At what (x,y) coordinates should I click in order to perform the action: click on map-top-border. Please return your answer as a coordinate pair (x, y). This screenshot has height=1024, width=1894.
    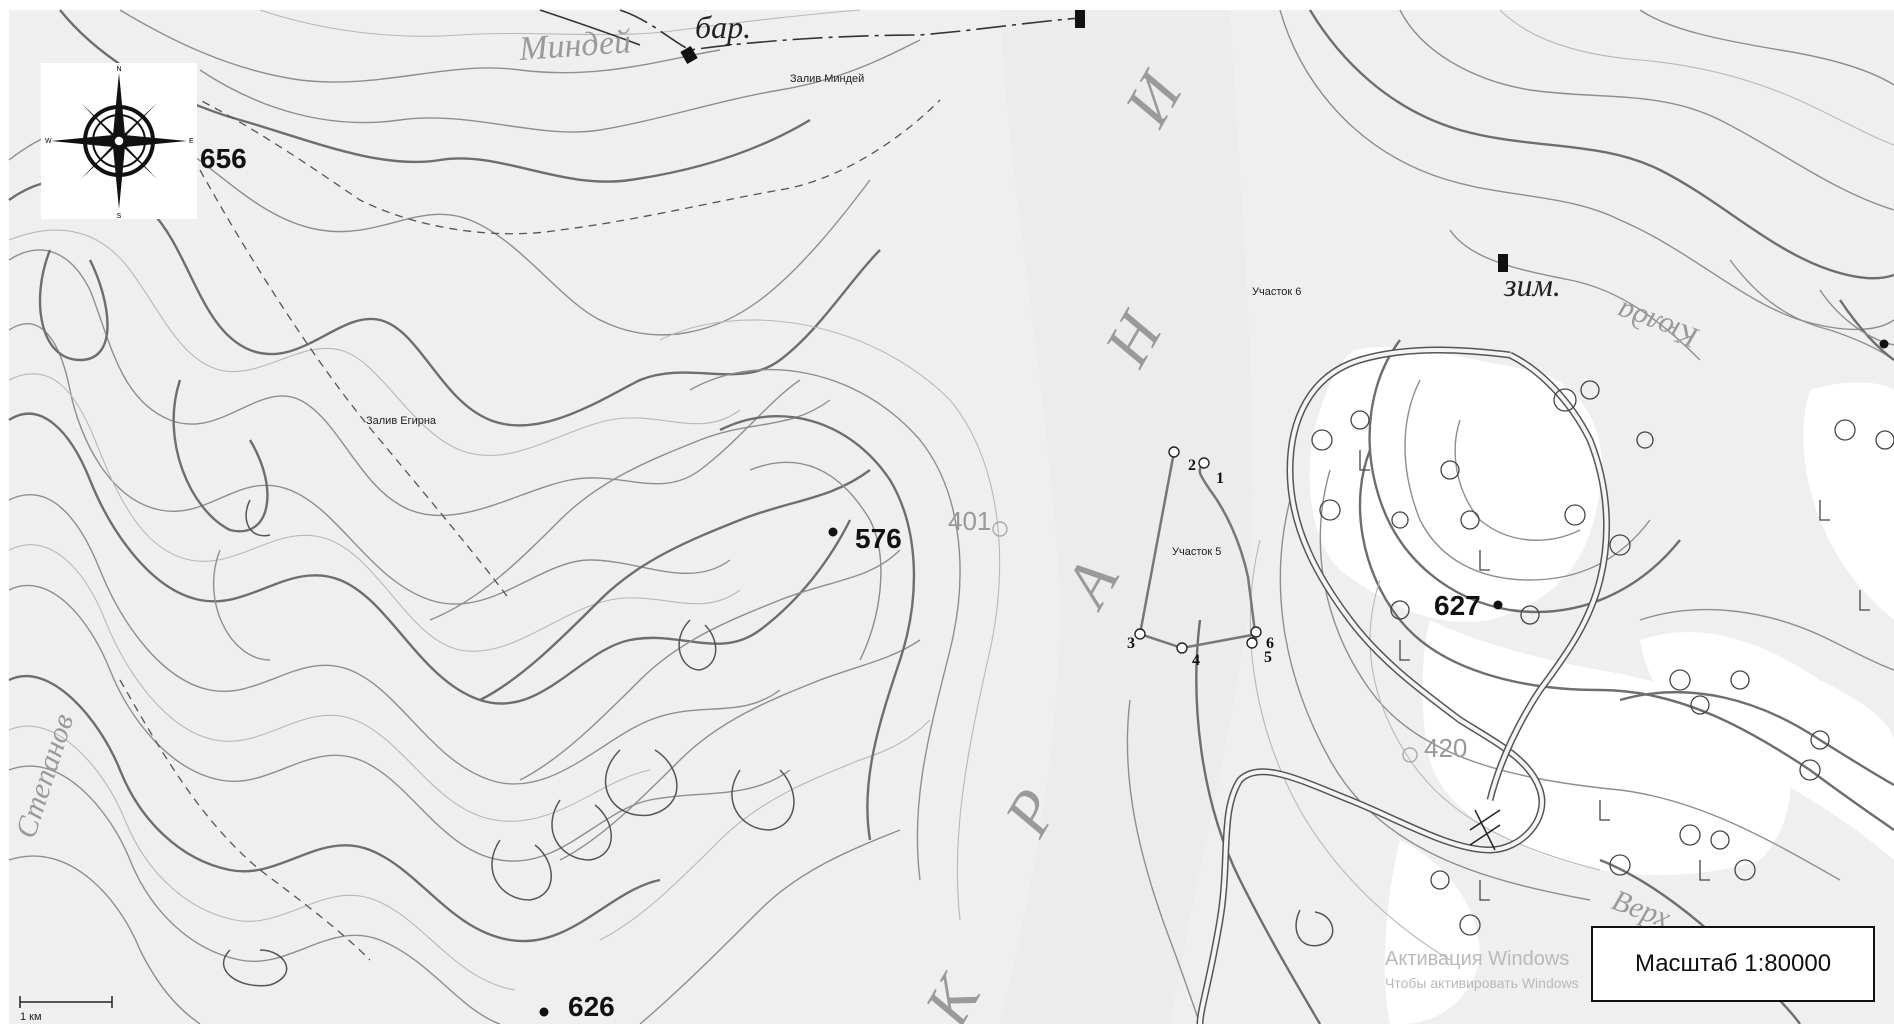
    Looking at the image, I should click on (947, 5).